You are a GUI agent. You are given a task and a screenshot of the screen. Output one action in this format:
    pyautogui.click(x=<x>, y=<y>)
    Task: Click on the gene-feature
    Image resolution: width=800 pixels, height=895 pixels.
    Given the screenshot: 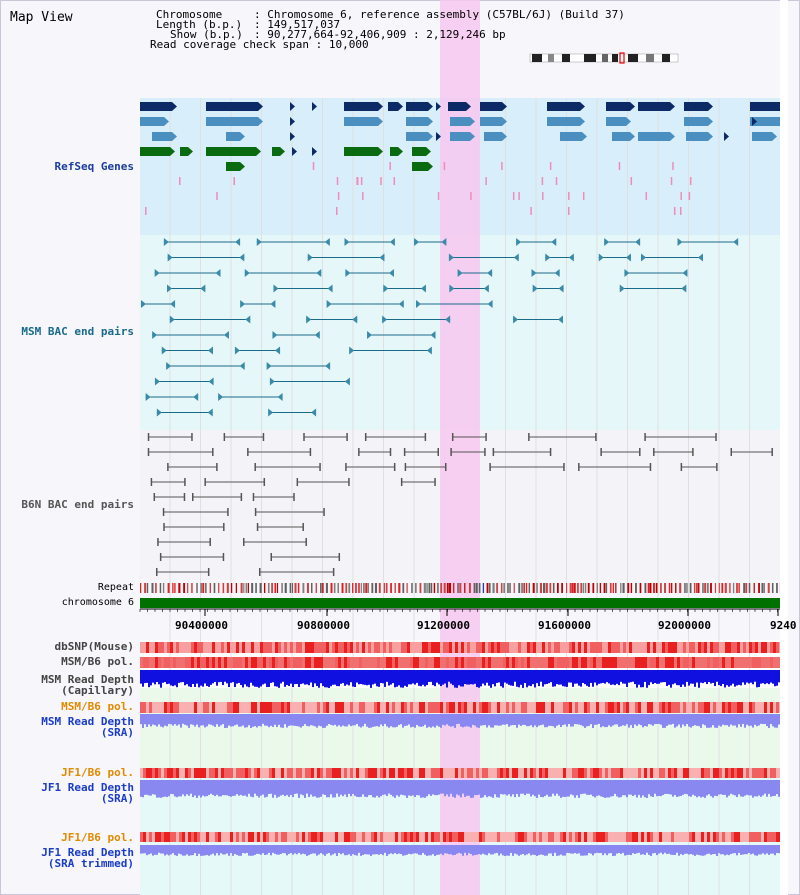 What is the action you would take?
    pyautogui.click(x=361, y=121)
    